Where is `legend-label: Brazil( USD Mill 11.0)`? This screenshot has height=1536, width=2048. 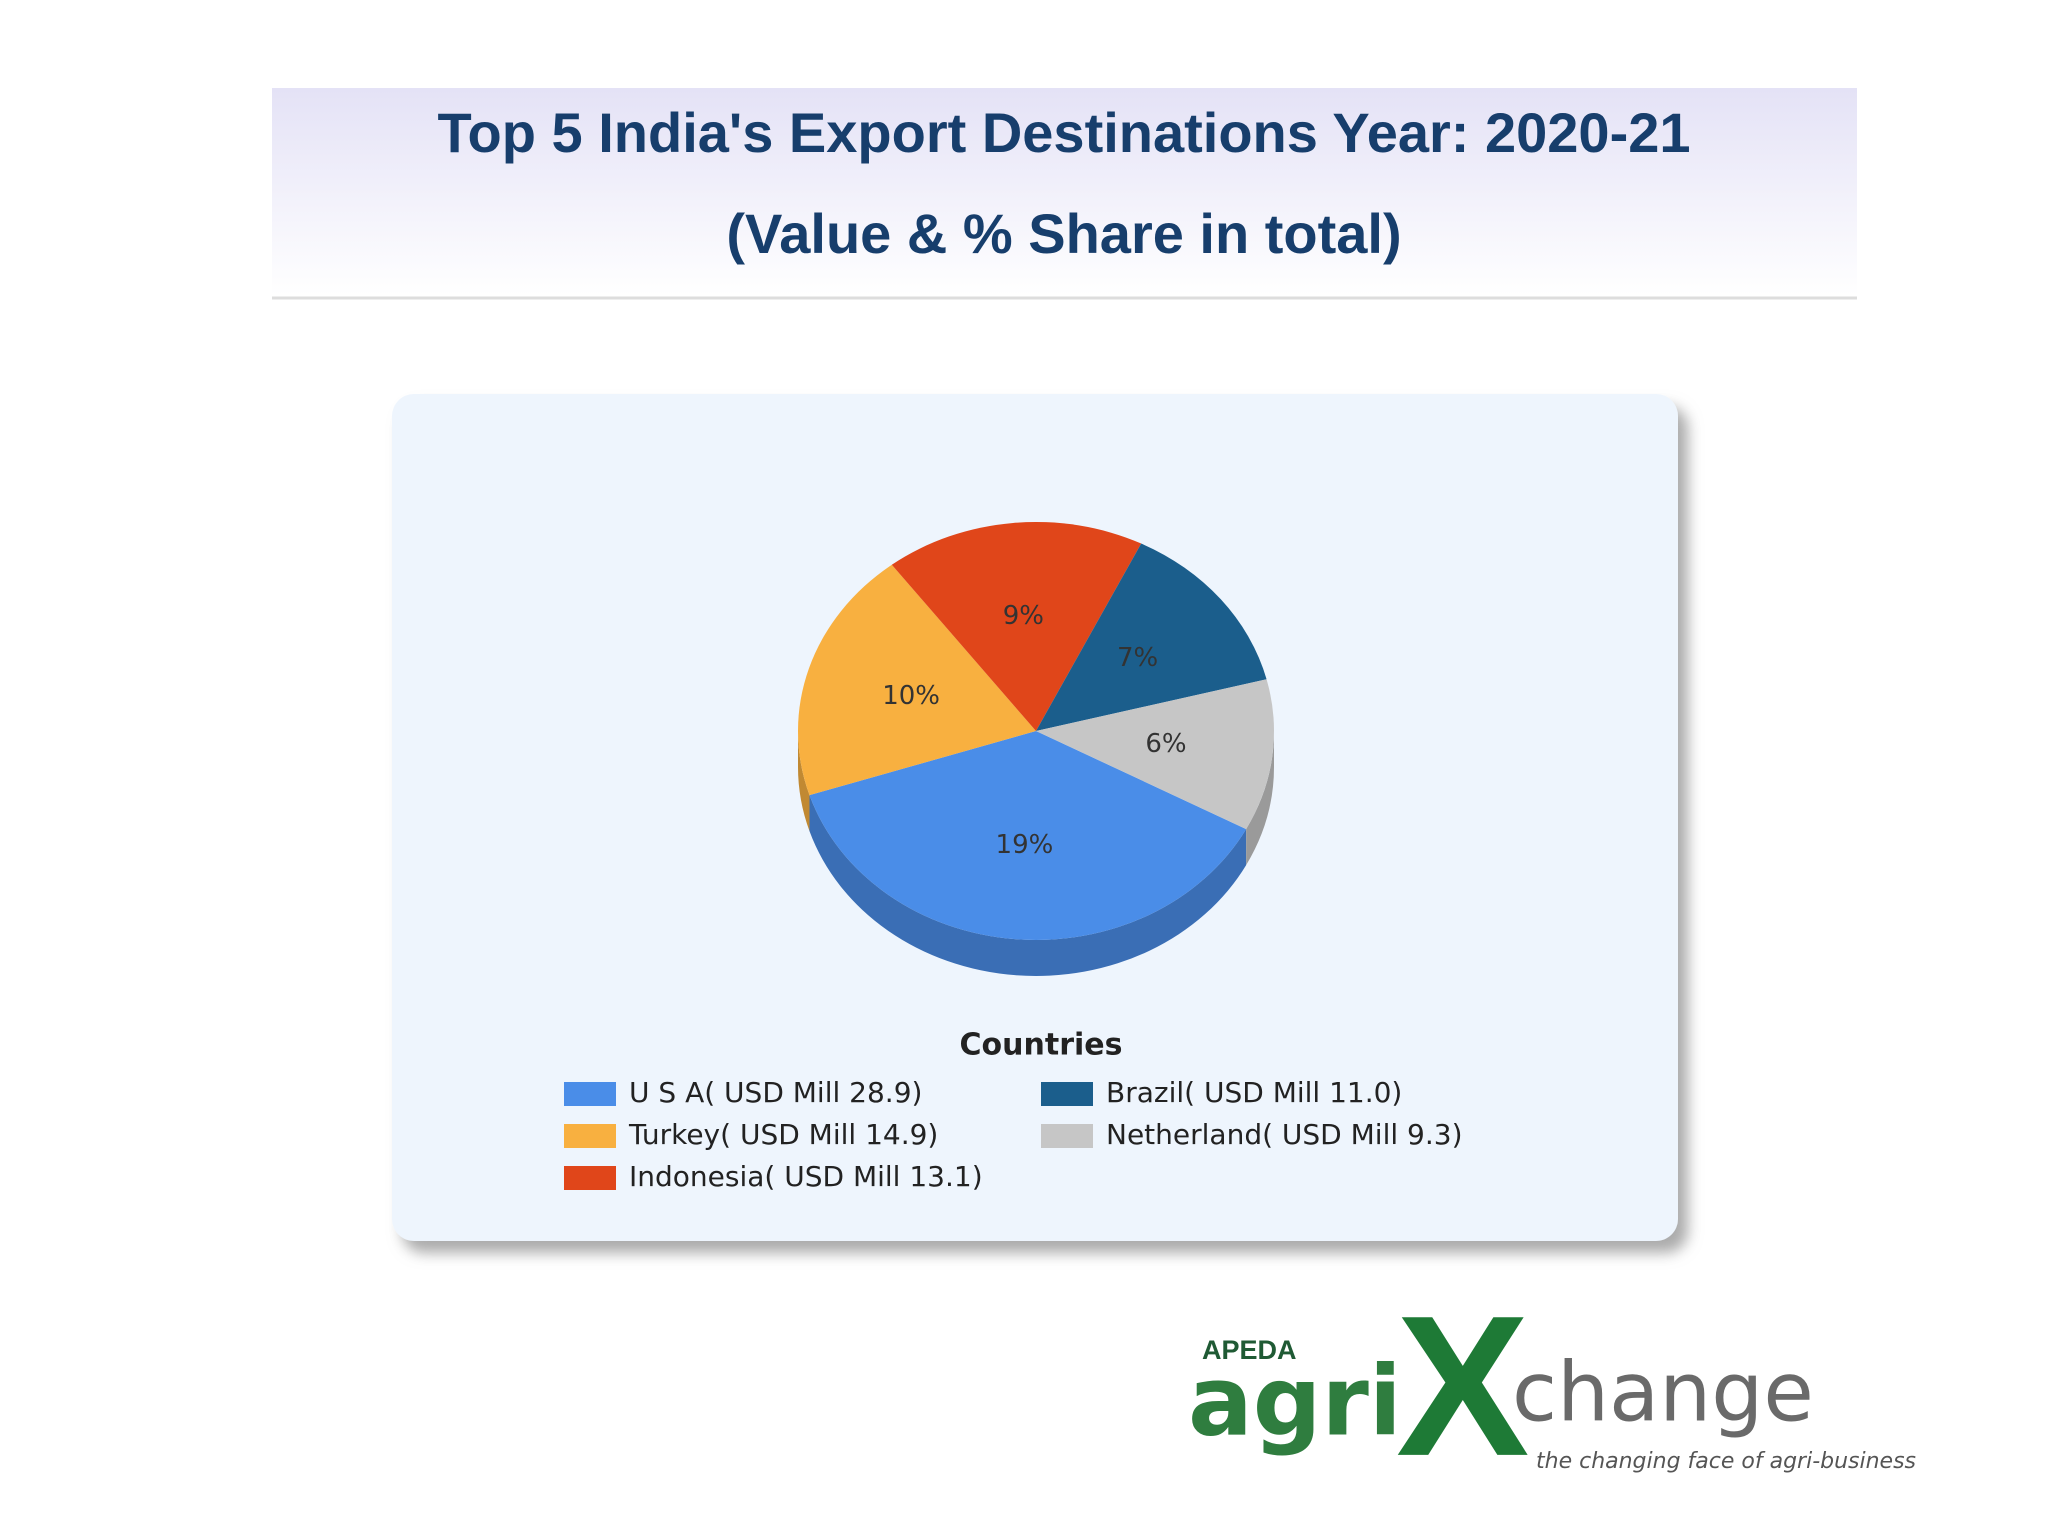 legend-label: Brazil( USD Mill 11.0) is located at coordinates (1254, 1092).